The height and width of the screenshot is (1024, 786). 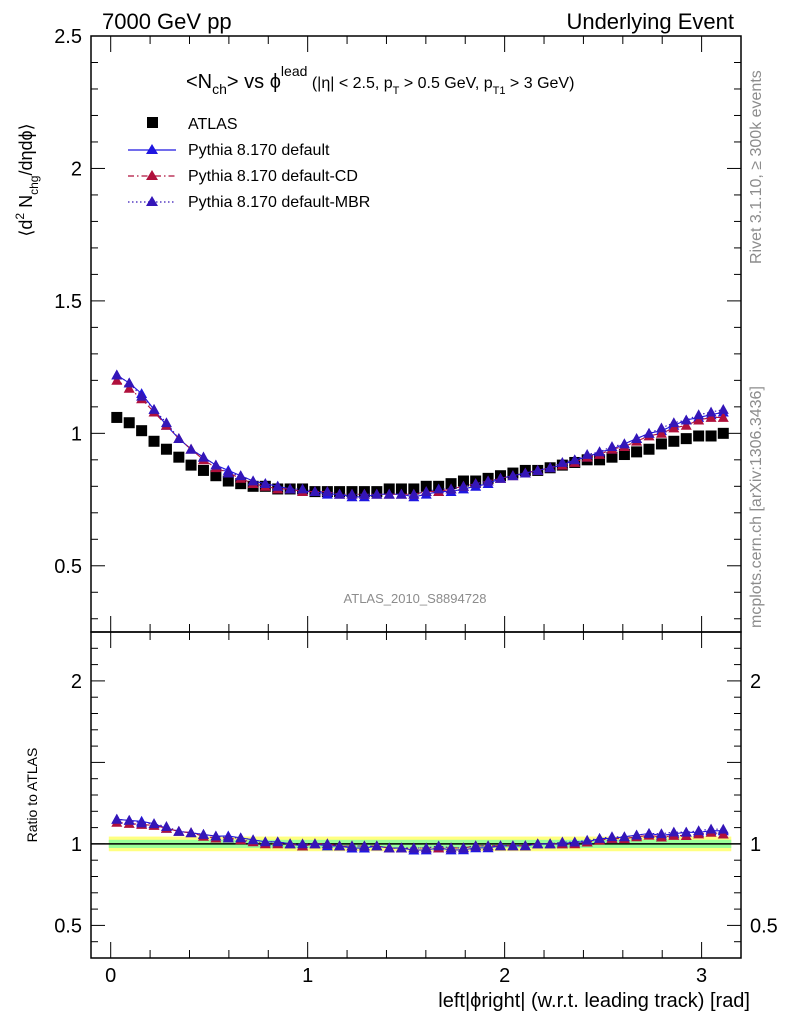 What do you see at coordinates (650, 21) in the screenshot?
I see `header-right: Underlying Event` at bounding box center [650, 21].